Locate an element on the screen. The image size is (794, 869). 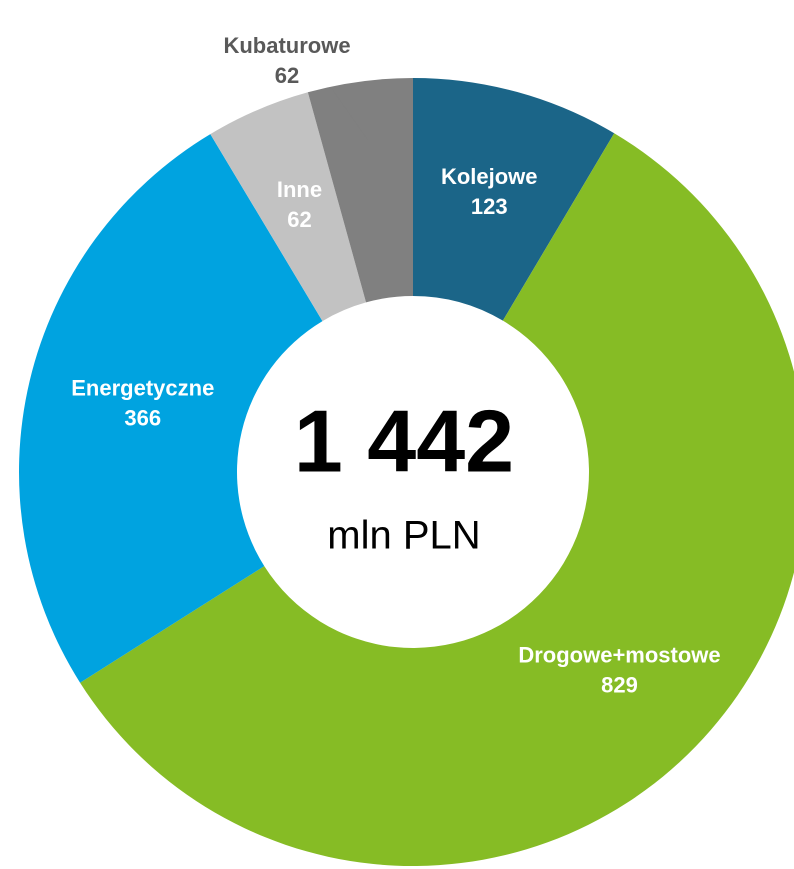
value-label: 366 is located at coordinates (142, 417).